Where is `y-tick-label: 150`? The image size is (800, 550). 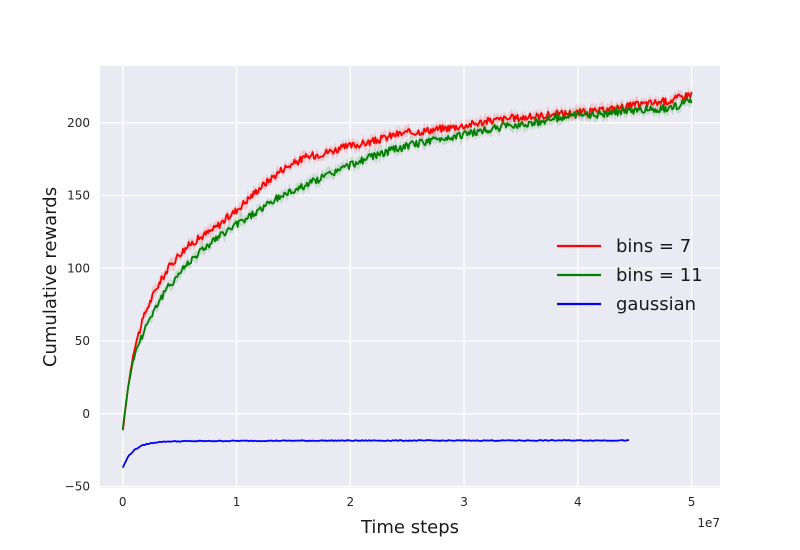
y-tick-label: 150 is located at coordinates (78, 196).